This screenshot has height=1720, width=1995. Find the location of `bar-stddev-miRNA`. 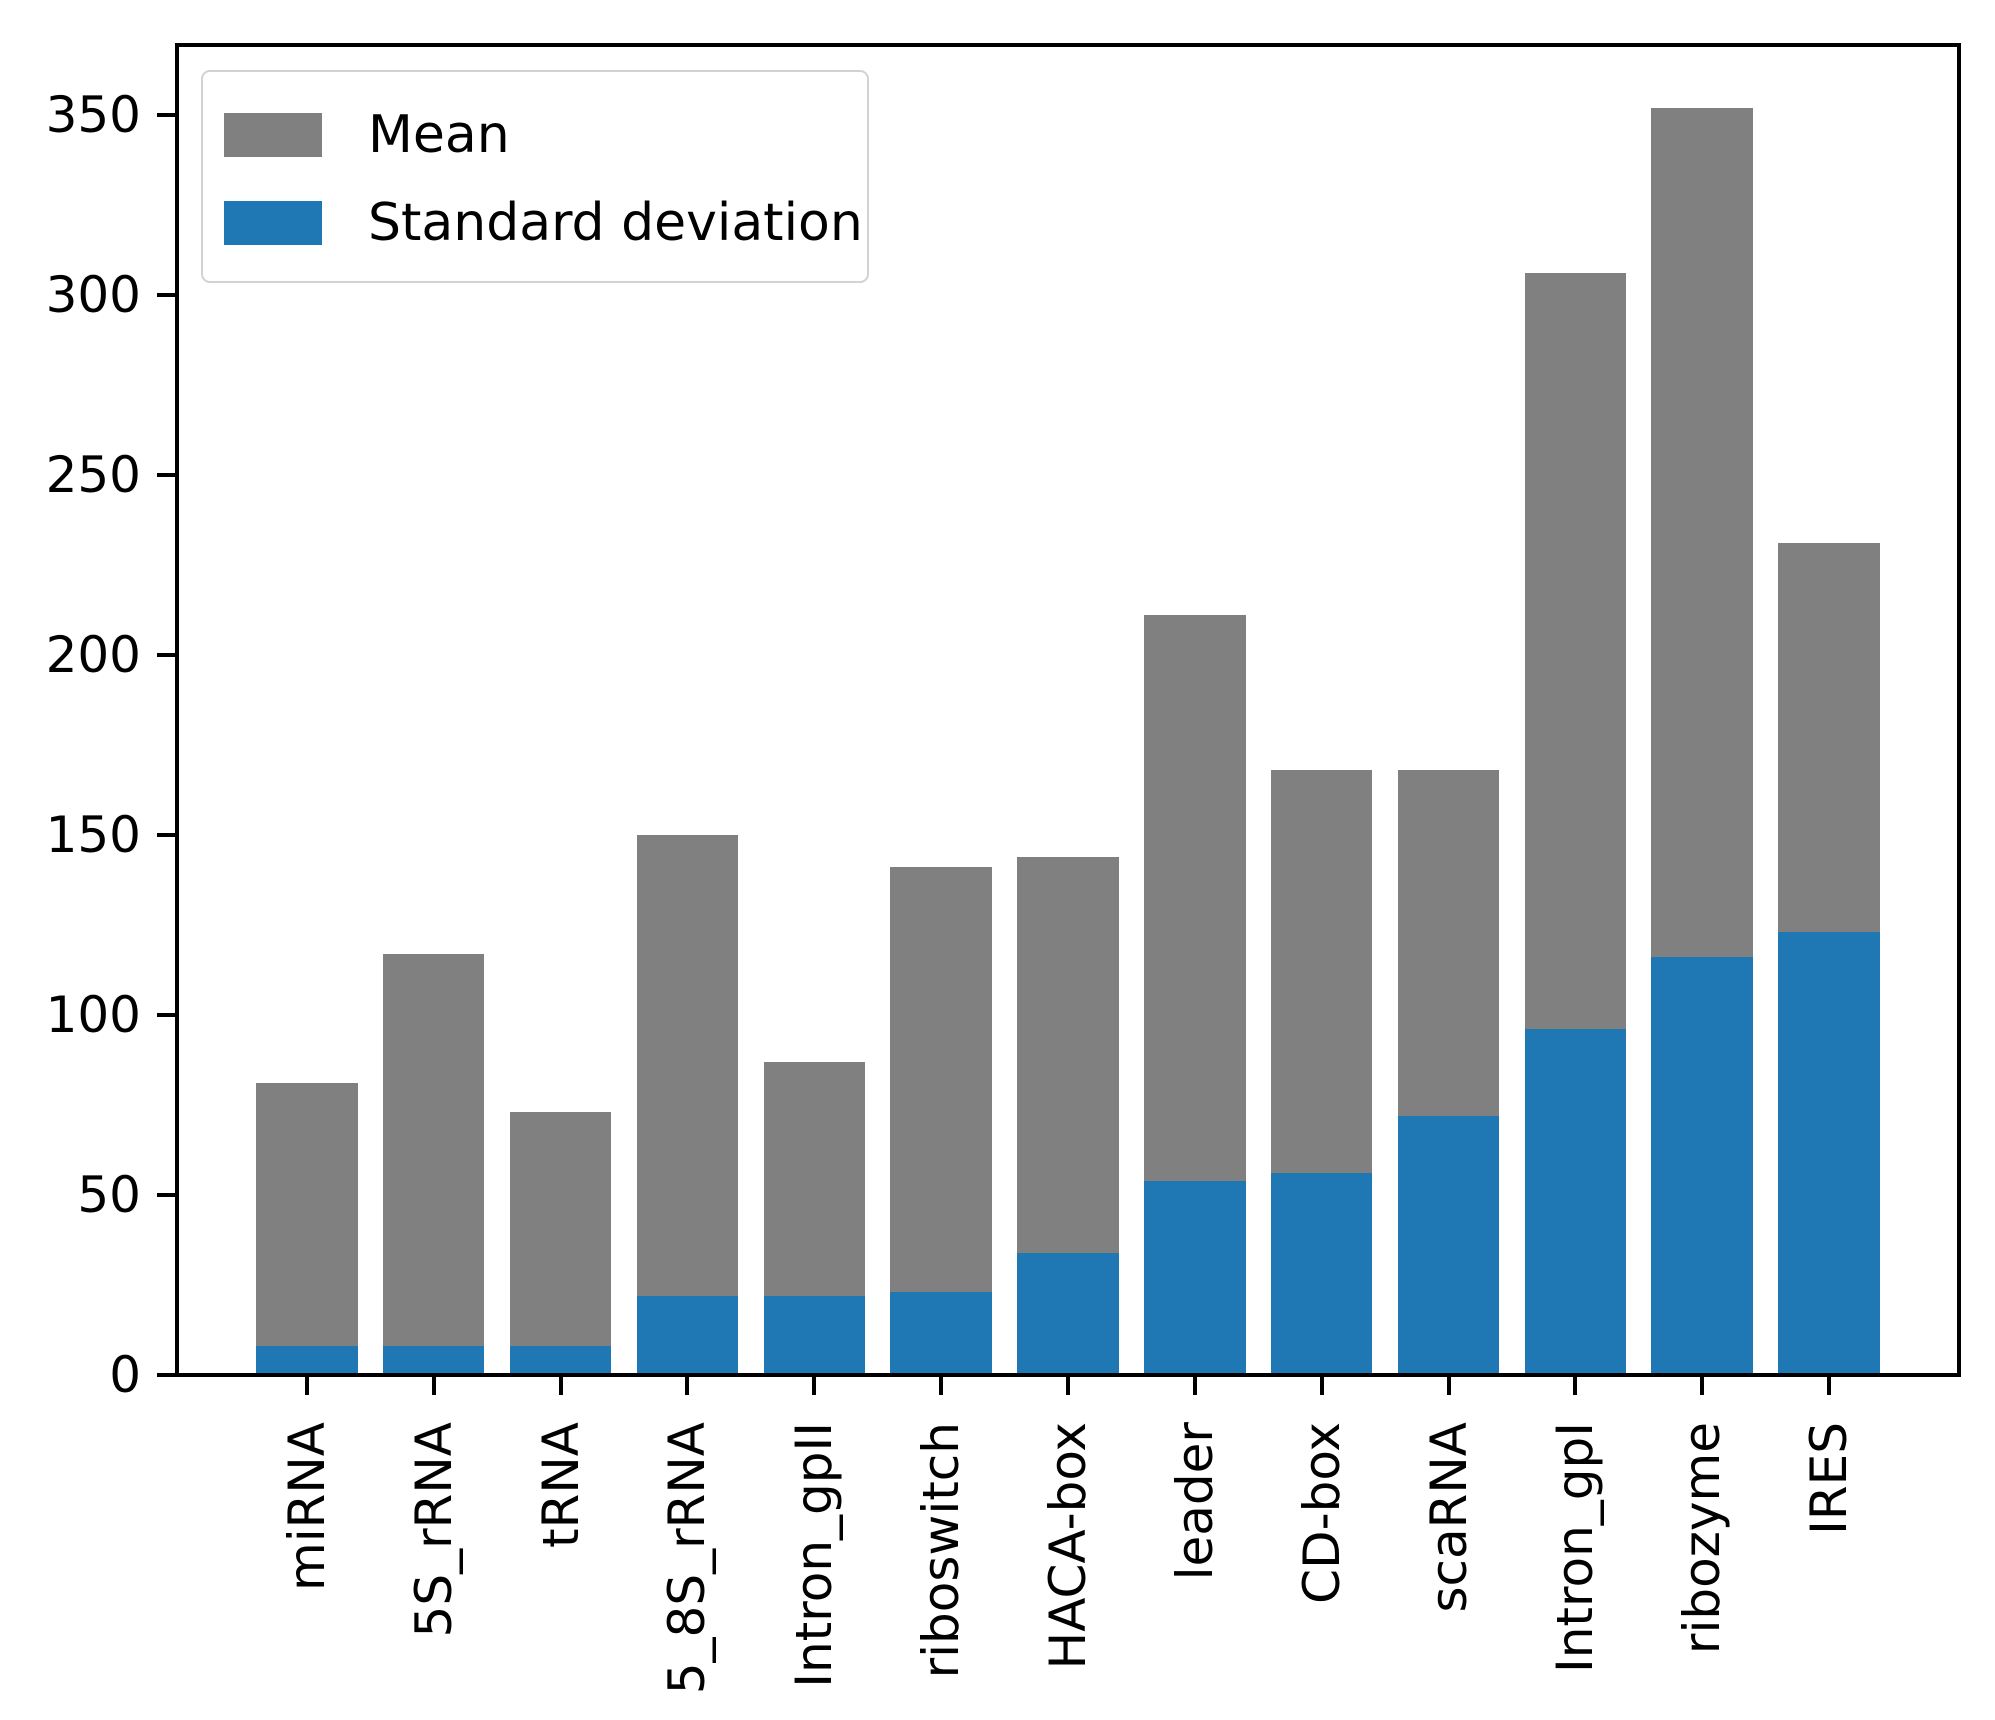

bar-stddev-miRNA is located at coordinates (307, 1359).